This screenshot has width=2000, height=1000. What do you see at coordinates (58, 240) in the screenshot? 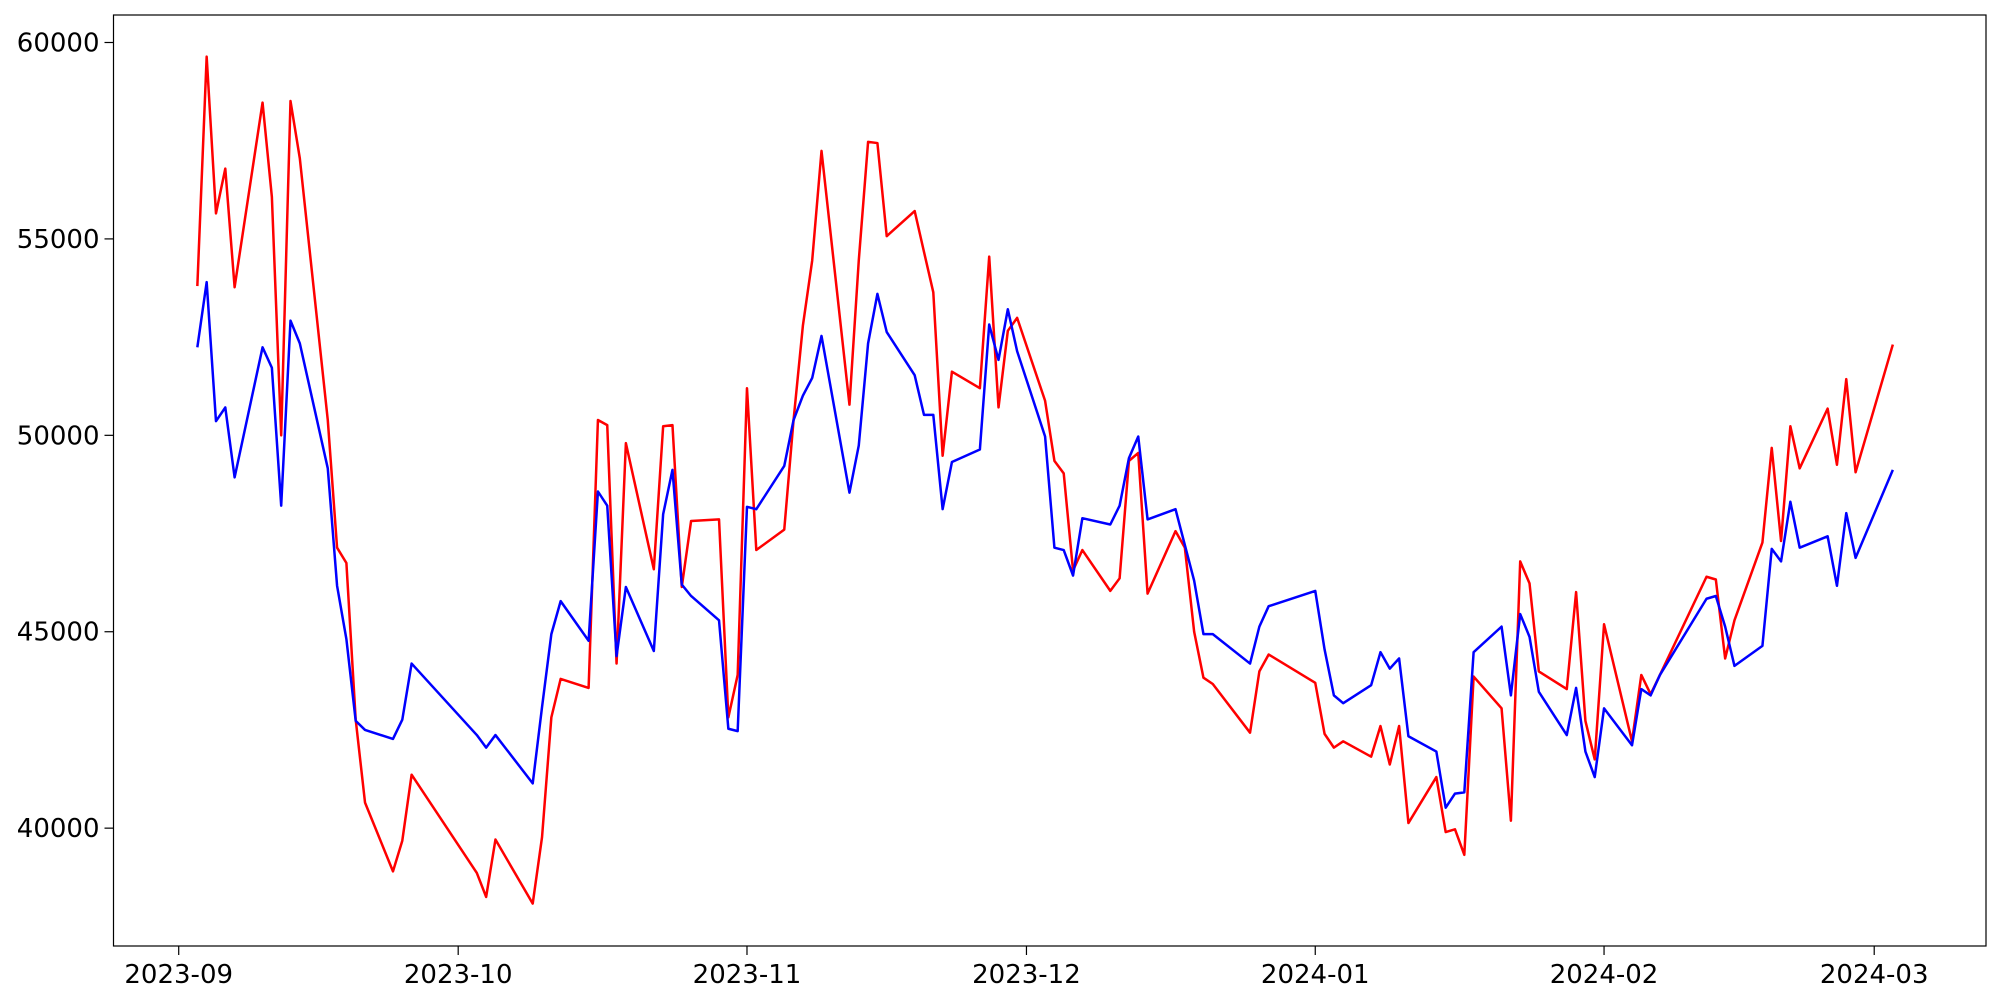
I see `y-tick-label: 55000` at bounding box center [58, 240].